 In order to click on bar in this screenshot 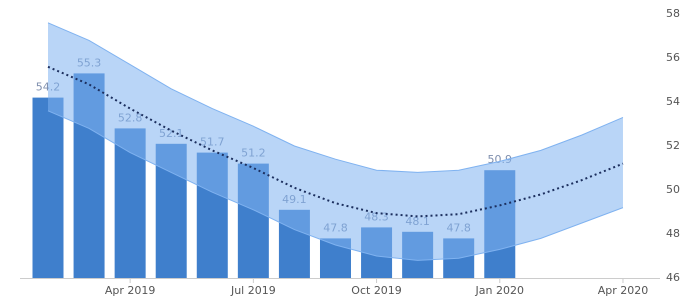, I will do `click(48, 187)`.